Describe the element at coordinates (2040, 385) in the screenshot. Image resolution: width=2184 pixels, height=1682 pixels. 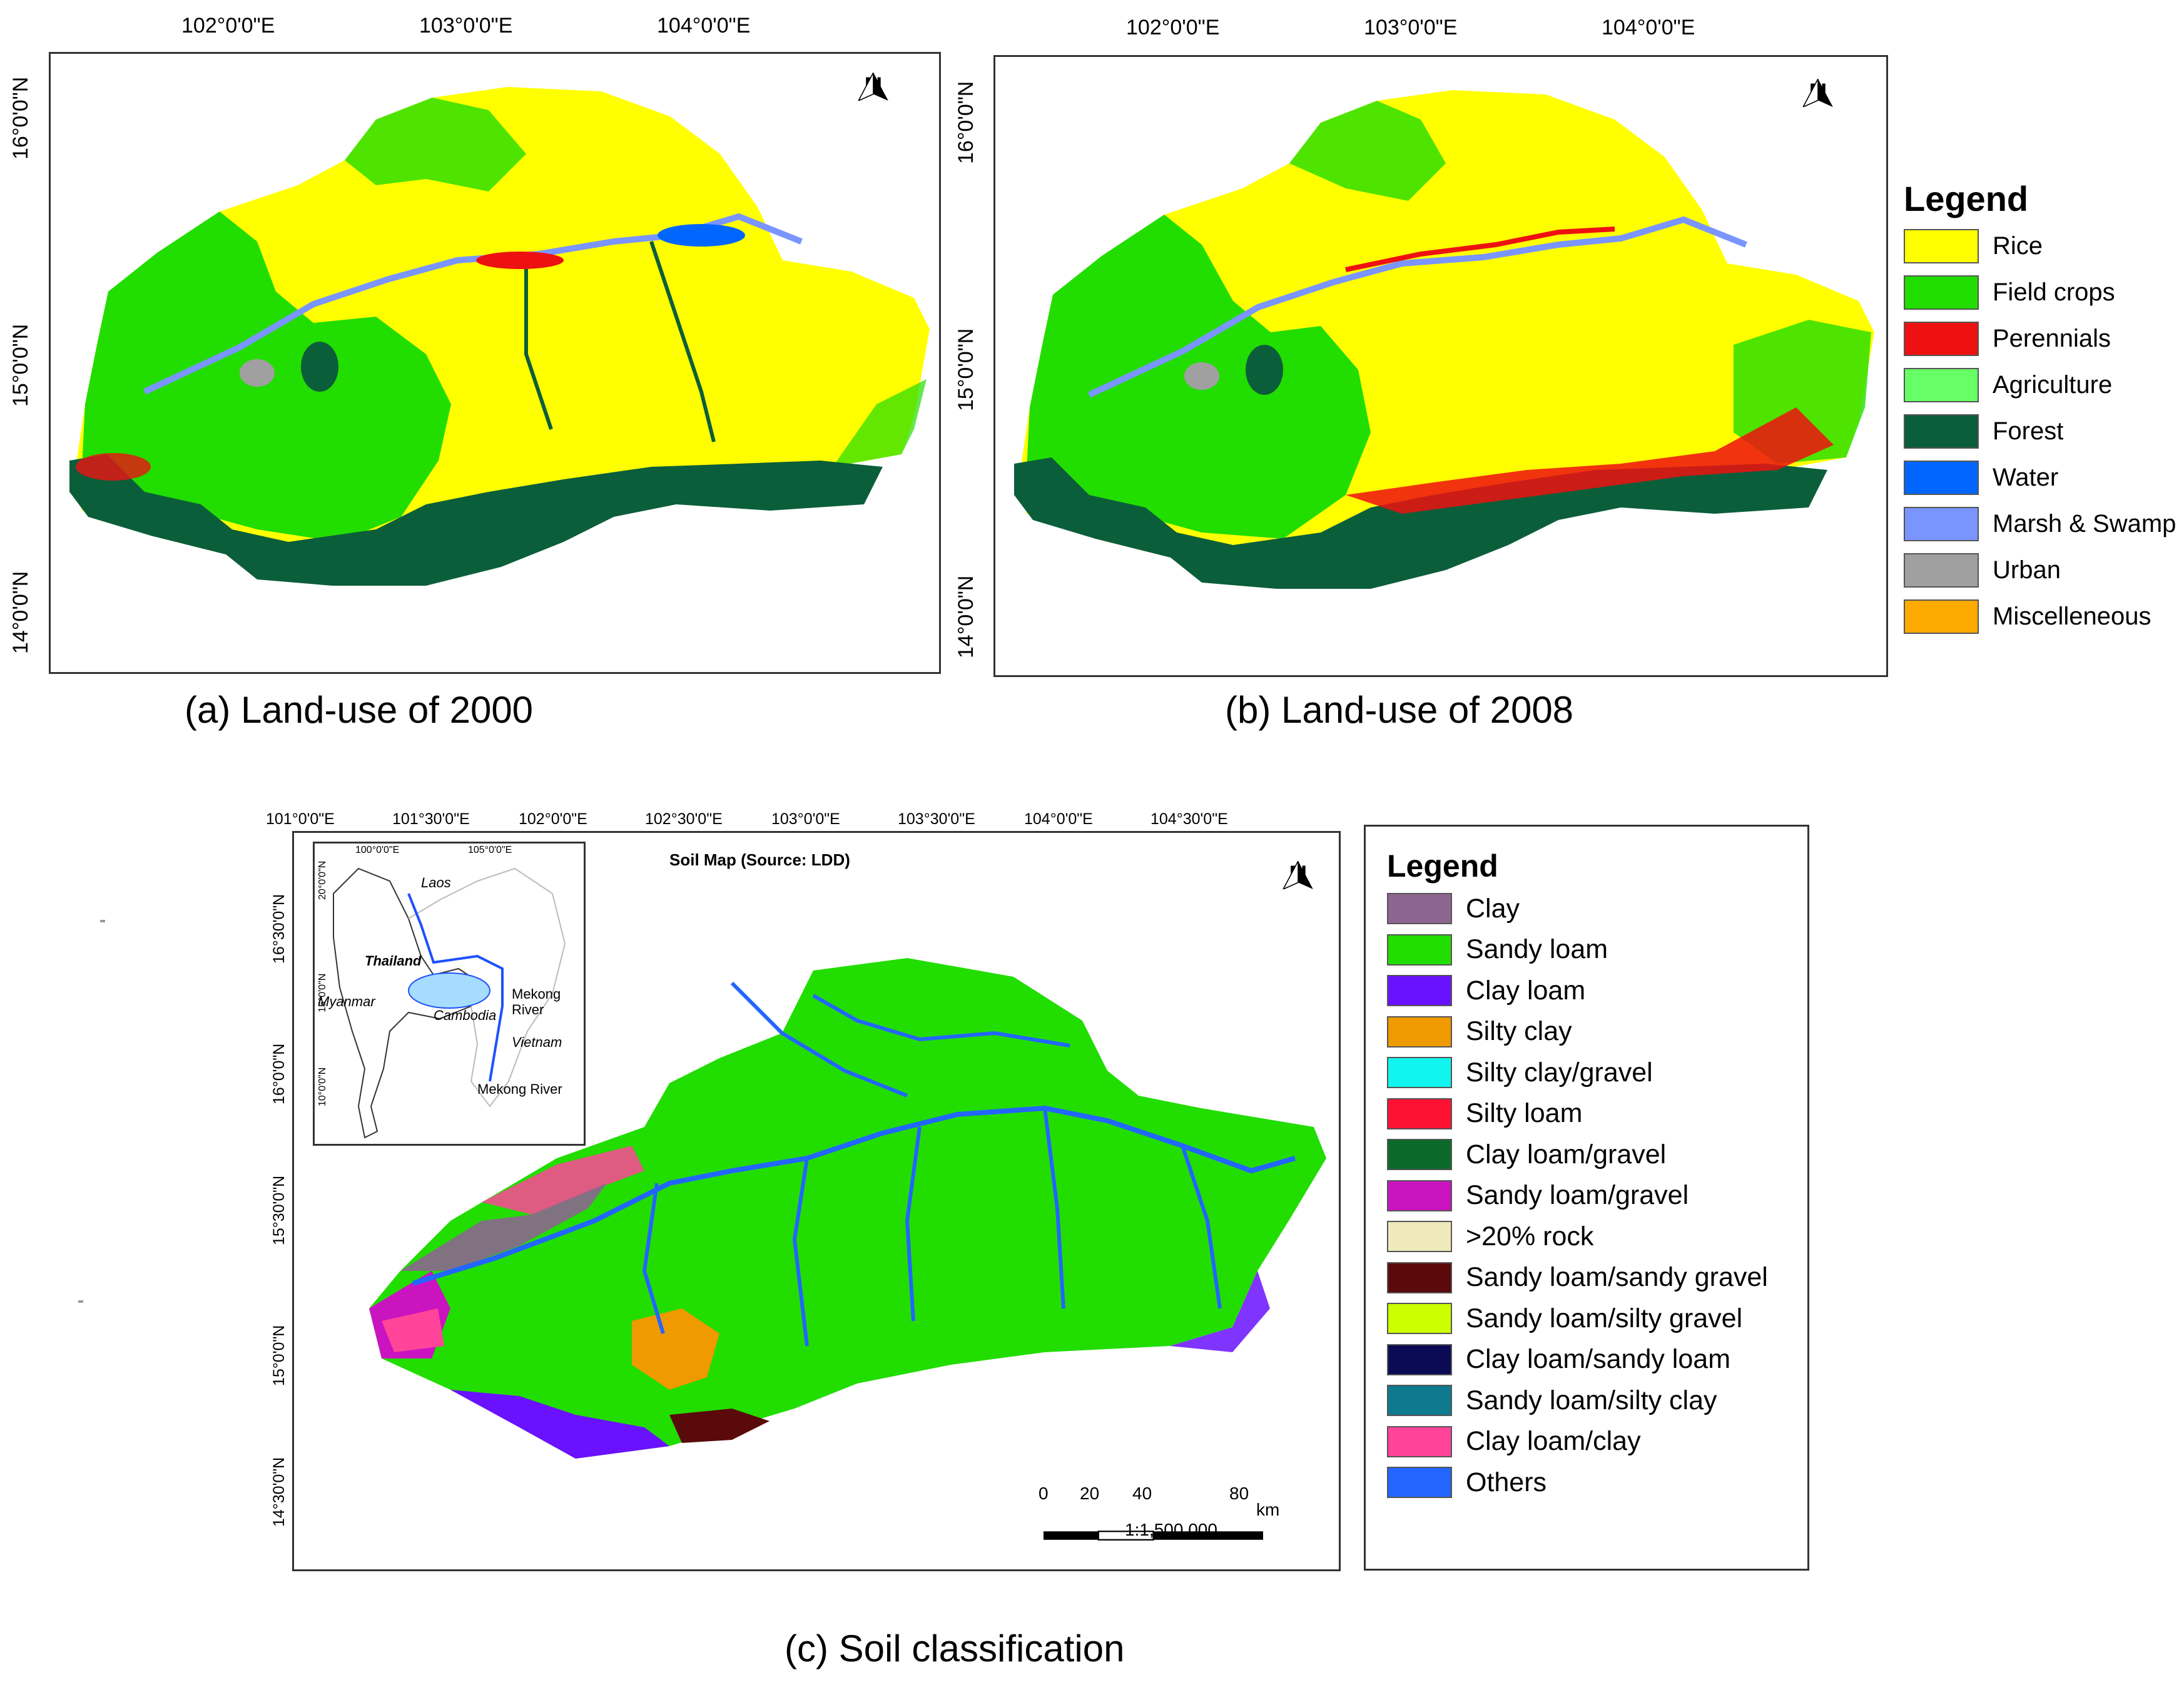
I see `legend-item: Agriculture` at that location.